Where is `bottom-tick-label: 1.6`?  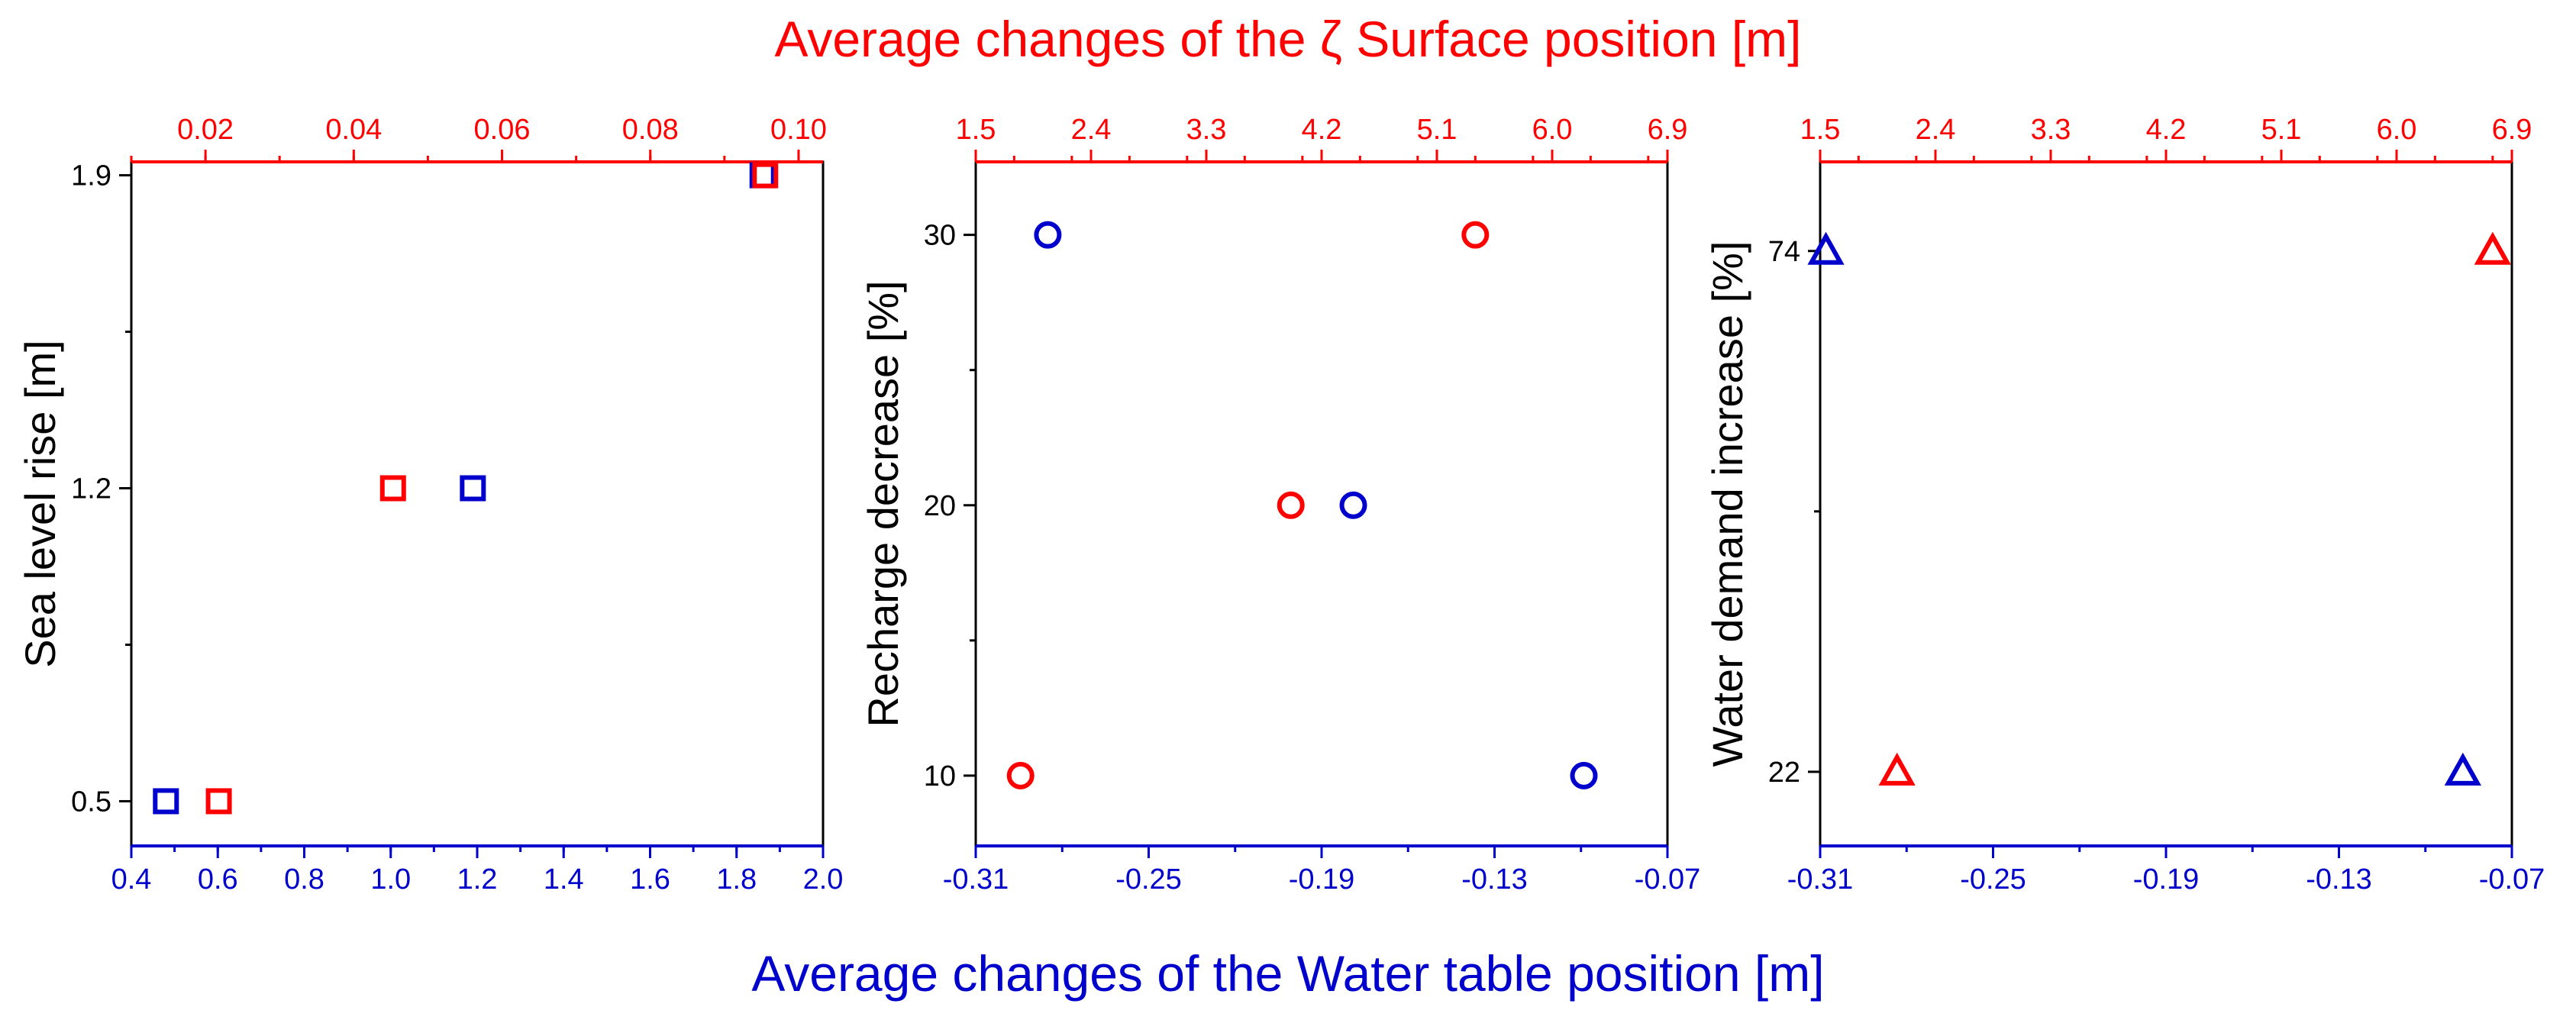 bottom-tick-label: 1.6 is located at coordinates (650, 879).